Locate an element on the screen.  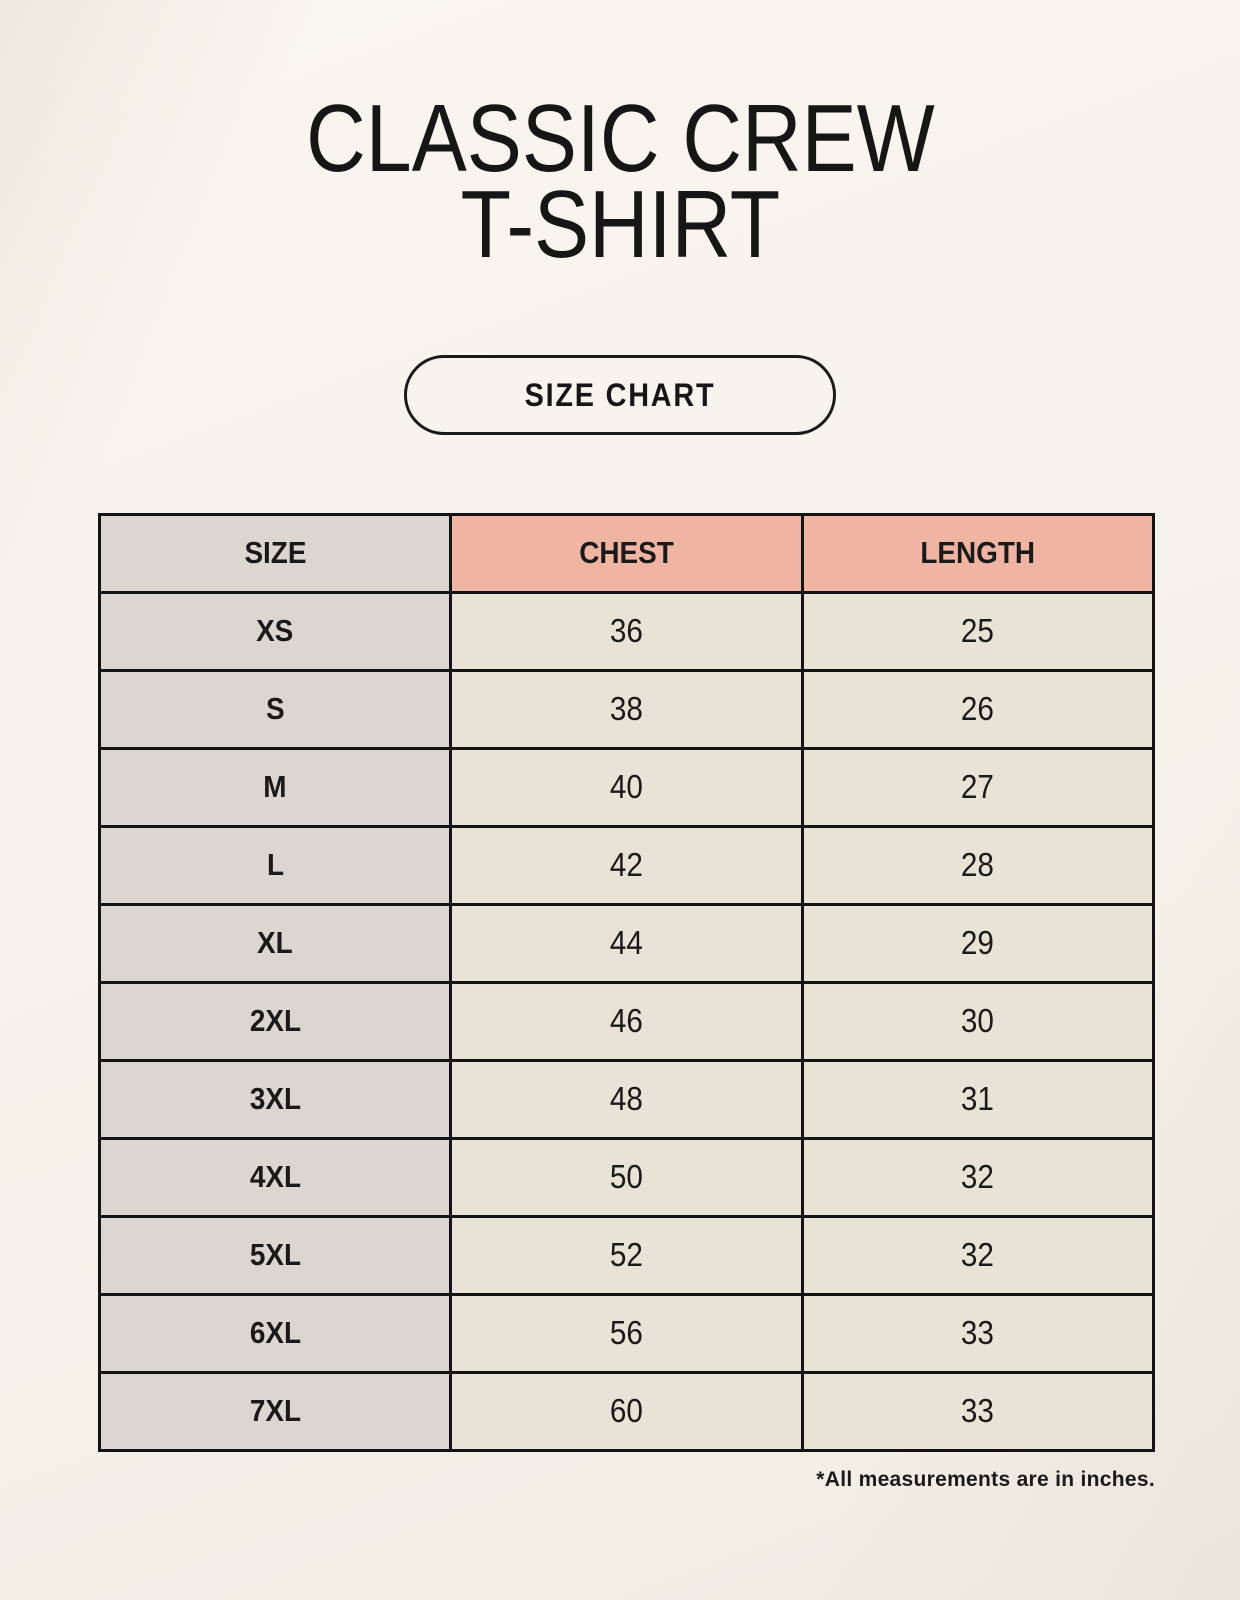
size-value: L is located at coordinates (275, 865).